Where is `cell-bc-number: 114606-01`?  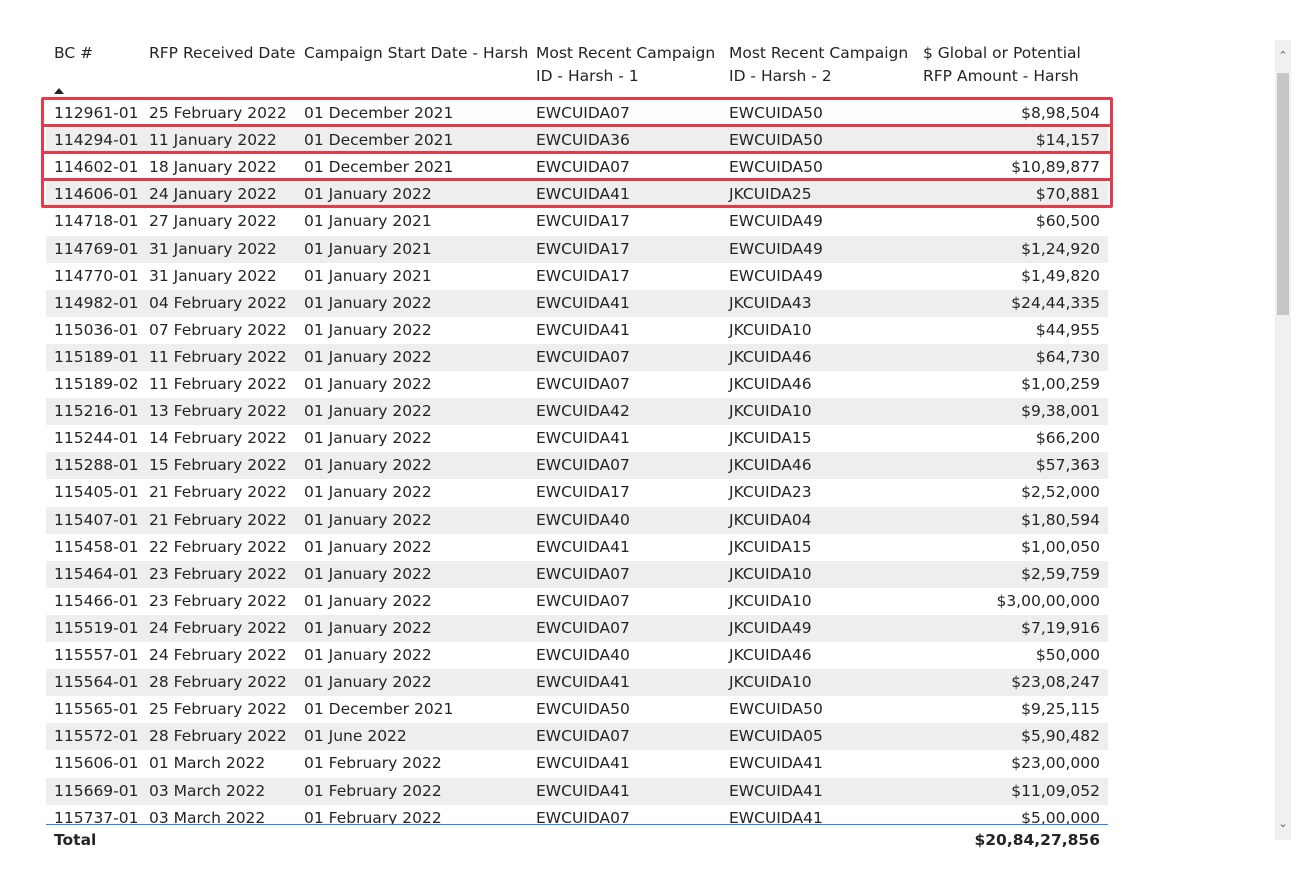
cell-bc-number: 114606-01 is located at coordinates (96, 194).